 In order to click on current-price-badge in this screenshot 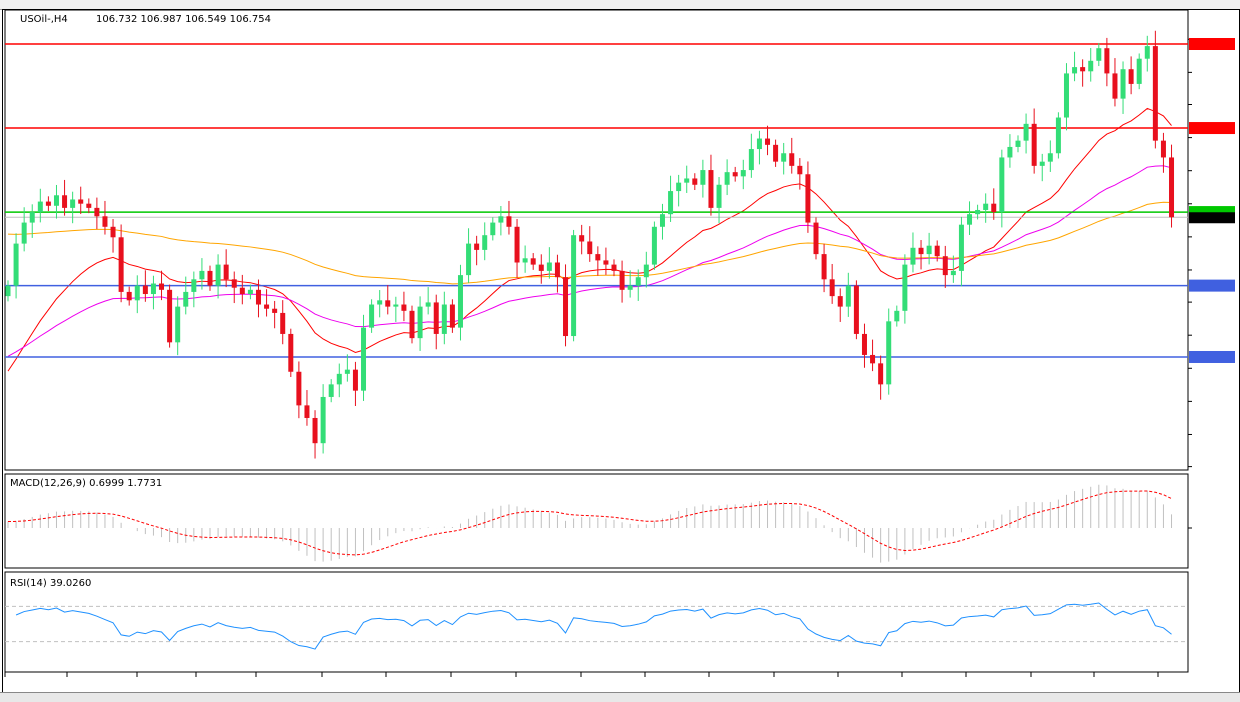, I will do `click(1212, 218)`.